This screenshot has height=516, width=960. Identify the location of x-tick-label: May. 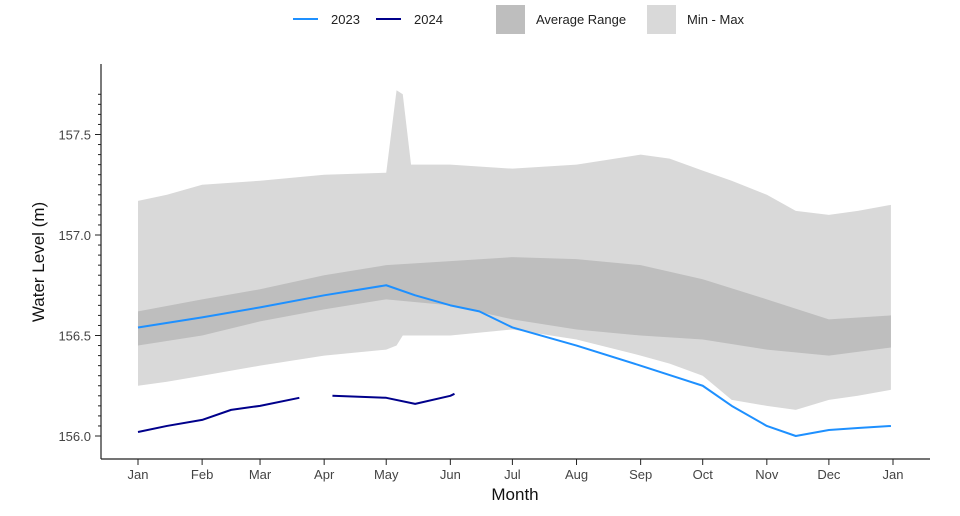
(386, 474).